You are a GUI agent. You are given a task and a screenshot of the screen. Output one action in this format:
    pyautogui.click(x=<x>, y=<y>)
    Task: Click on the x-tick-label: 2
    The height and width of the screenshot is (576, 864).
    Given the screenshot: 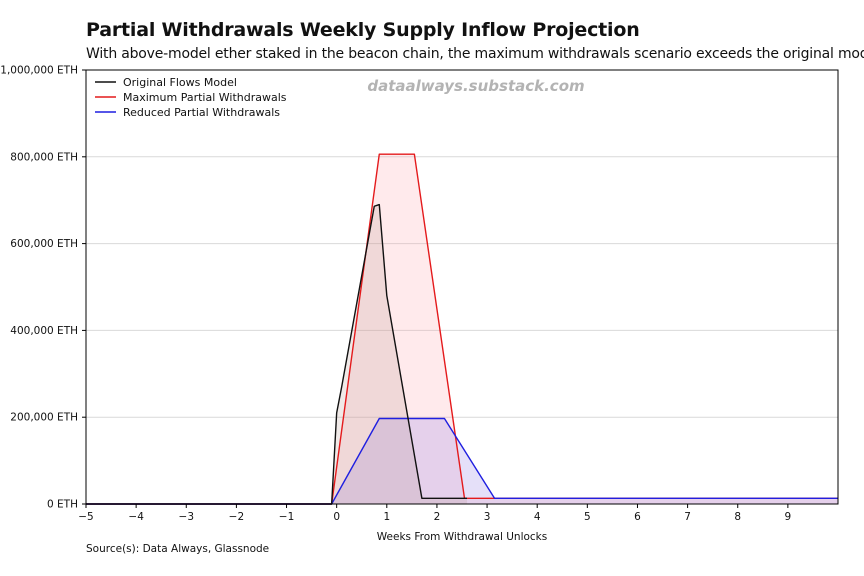 What is the action you would take?
    pyautogui.click(x=437, y=517)
    